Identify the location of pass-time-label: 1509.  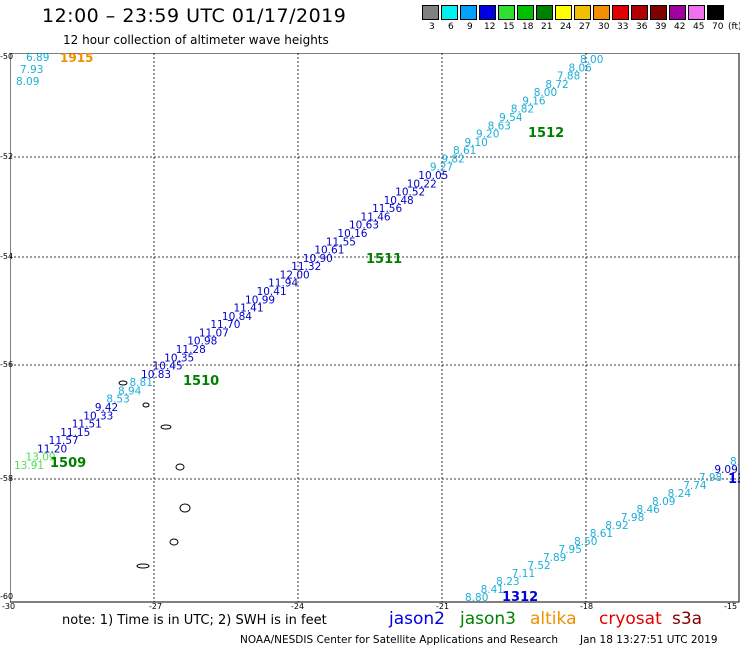
(68, 463).